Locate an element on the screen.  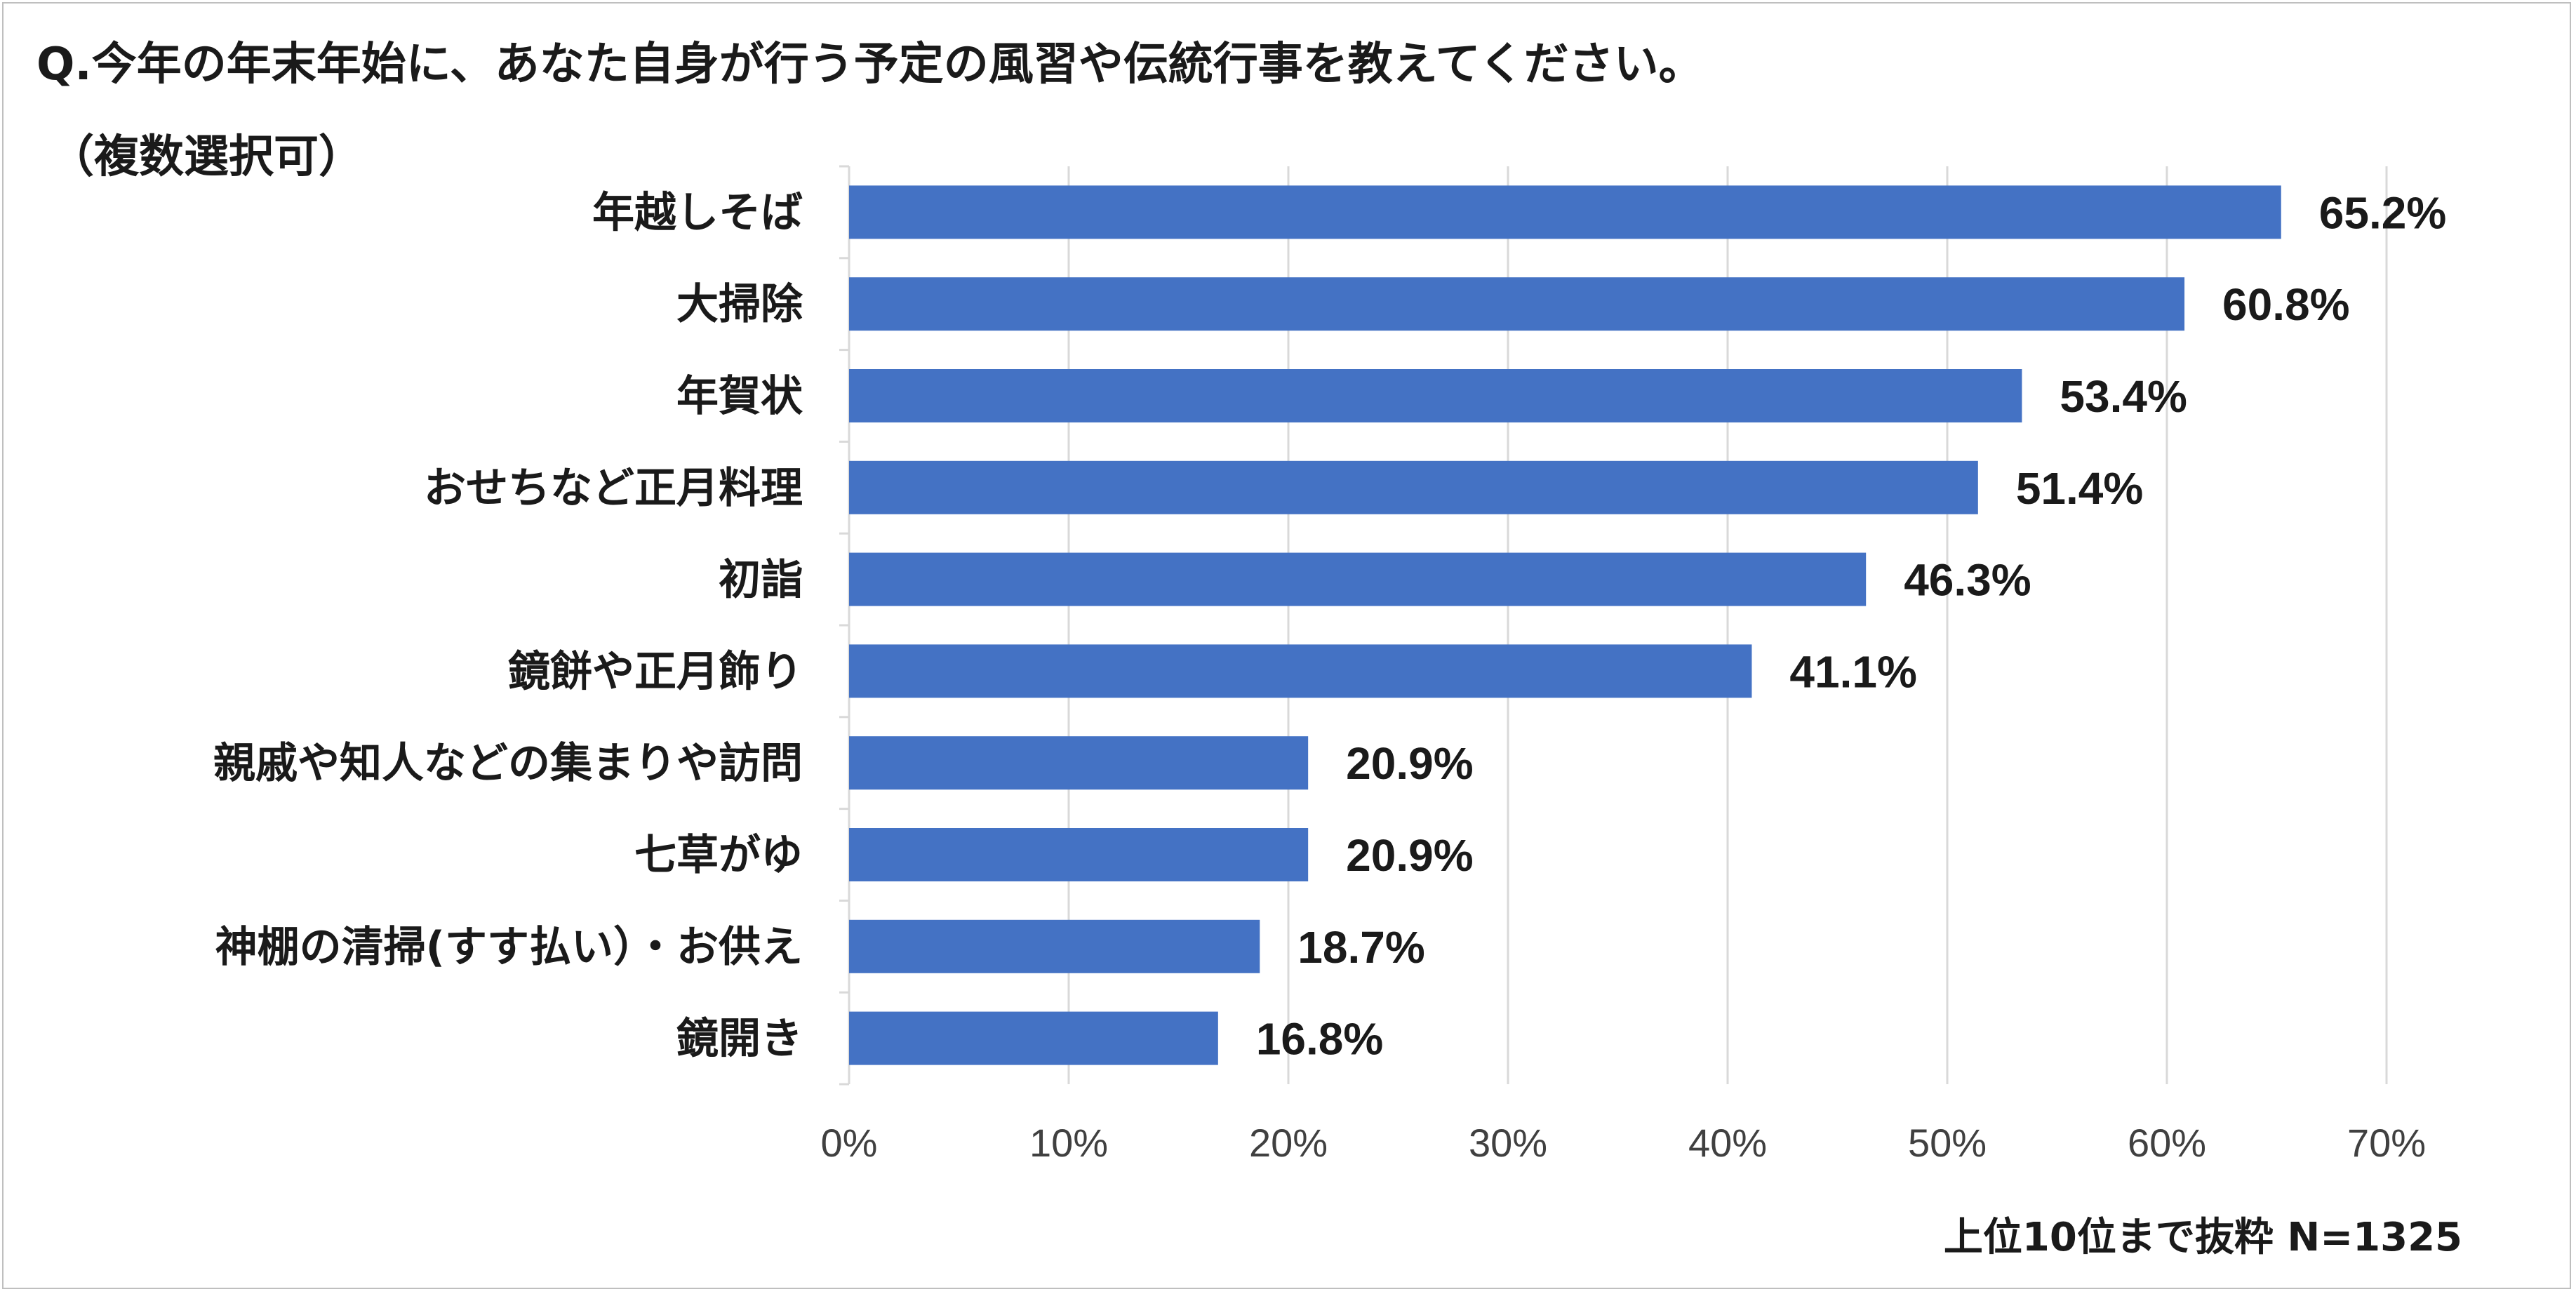
category-label: 大掃除 is located at coordinates (740, 304).